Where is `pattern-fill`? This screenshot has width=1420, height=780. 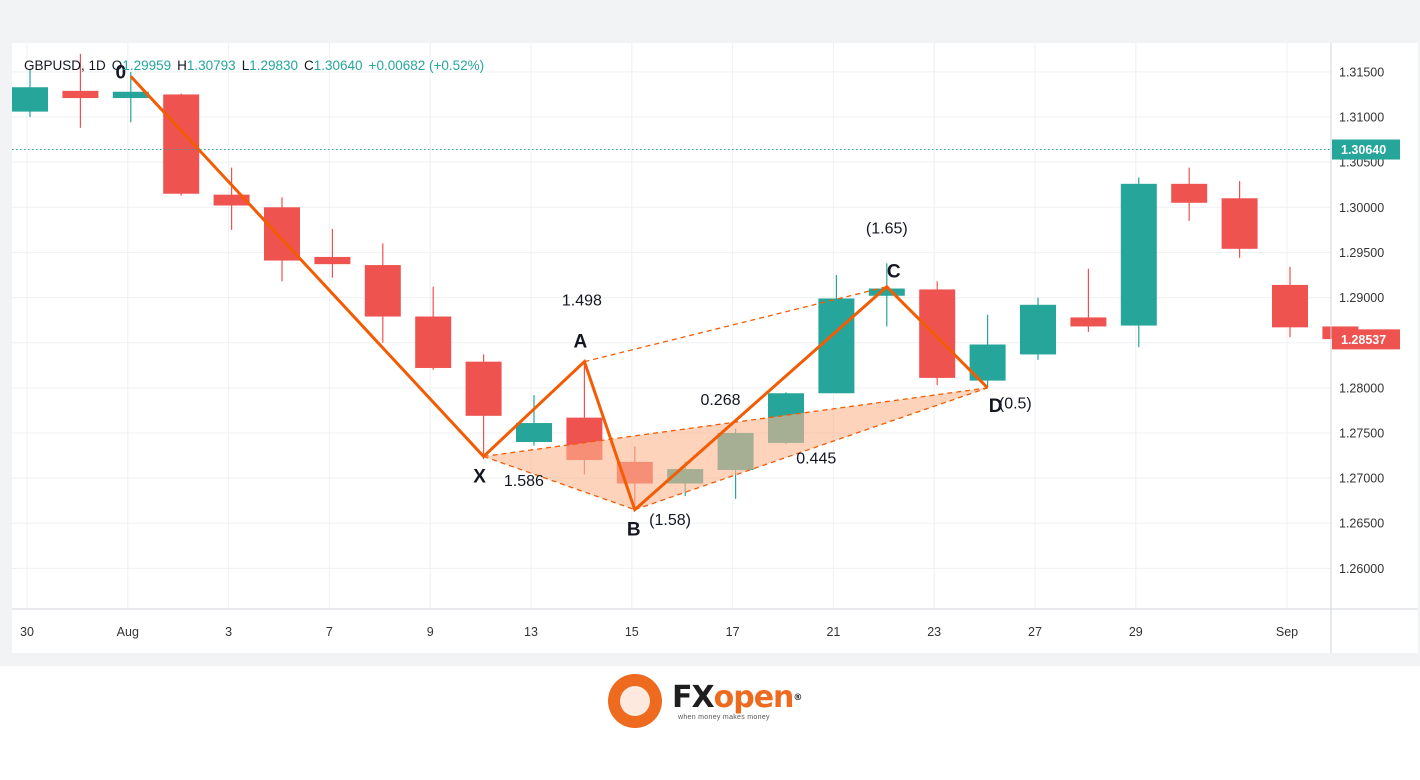
pattern-fill is located at coordinates (735, 448).